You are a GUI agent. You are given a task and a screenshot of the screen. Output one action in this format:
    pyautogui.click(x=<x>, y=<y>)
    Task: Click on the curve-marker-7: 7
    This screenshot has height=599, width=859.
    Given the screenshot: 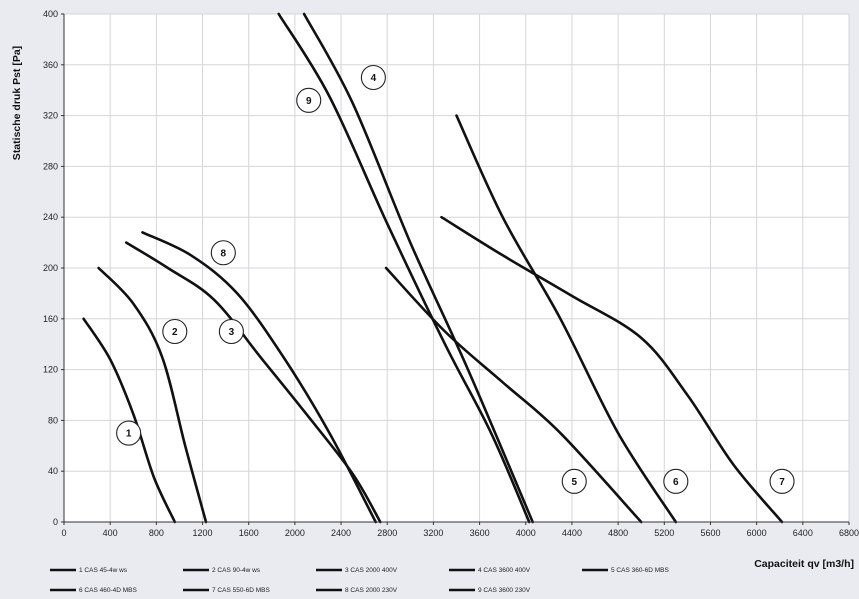 What is the action you would take?
    pyautogui.click(x=782, y=481)
    